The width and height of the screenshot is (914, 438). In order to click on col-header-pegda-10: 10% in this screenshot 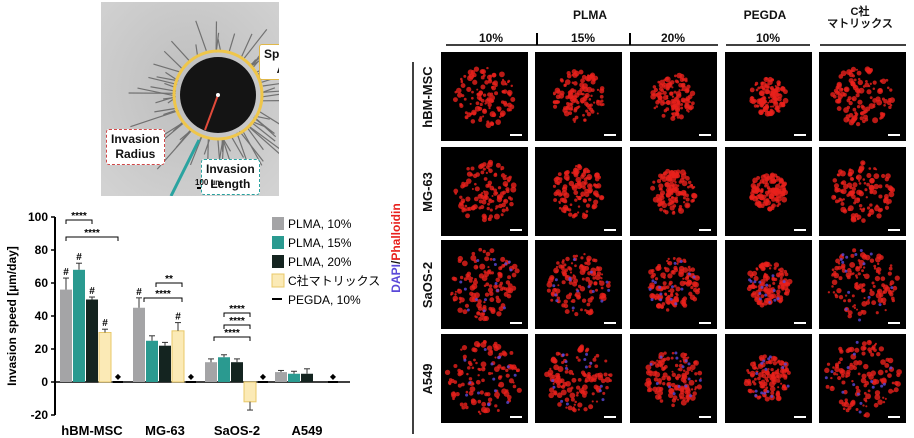, I will do `click(768, 38)`.